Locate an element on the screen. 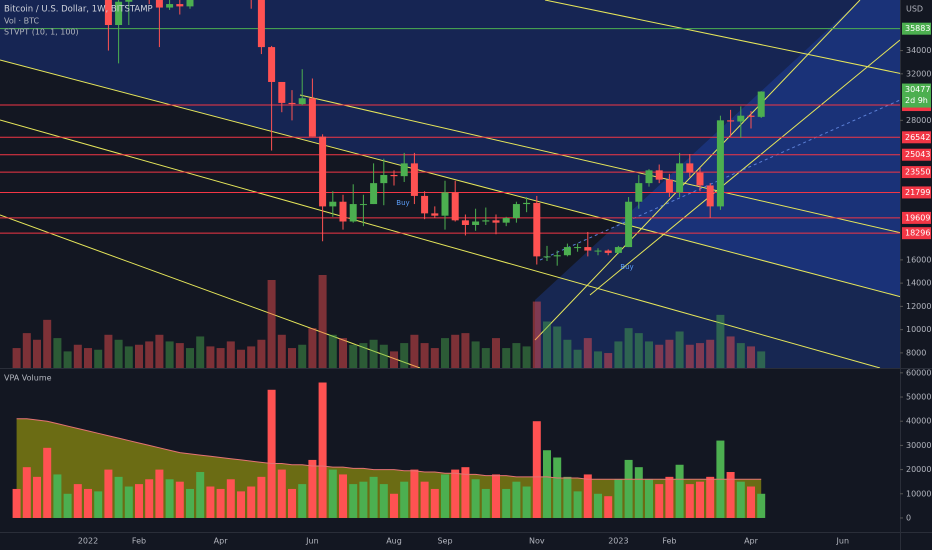  y-tick-label: 32000 is located at coordinates (918, 73).